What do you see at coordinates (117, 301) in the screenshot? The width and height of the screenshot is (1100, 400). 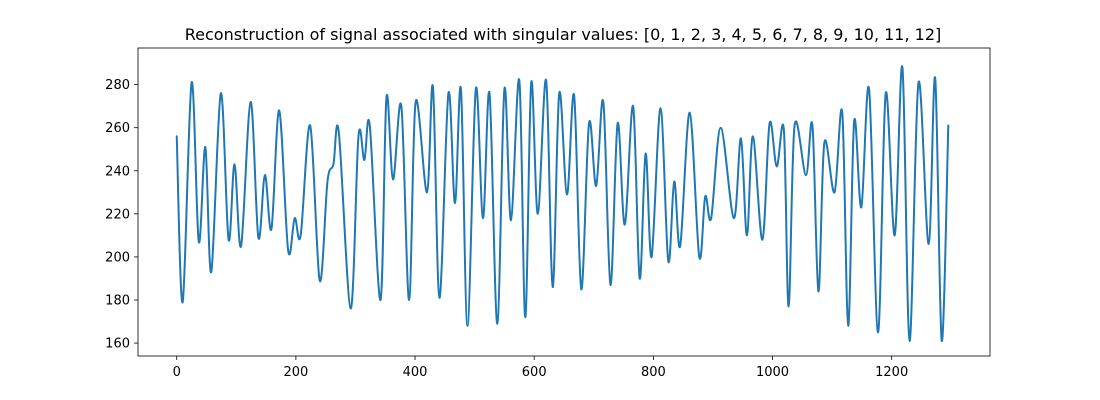 I see `y-tick-label: 180` at bounding box center [117, 301].